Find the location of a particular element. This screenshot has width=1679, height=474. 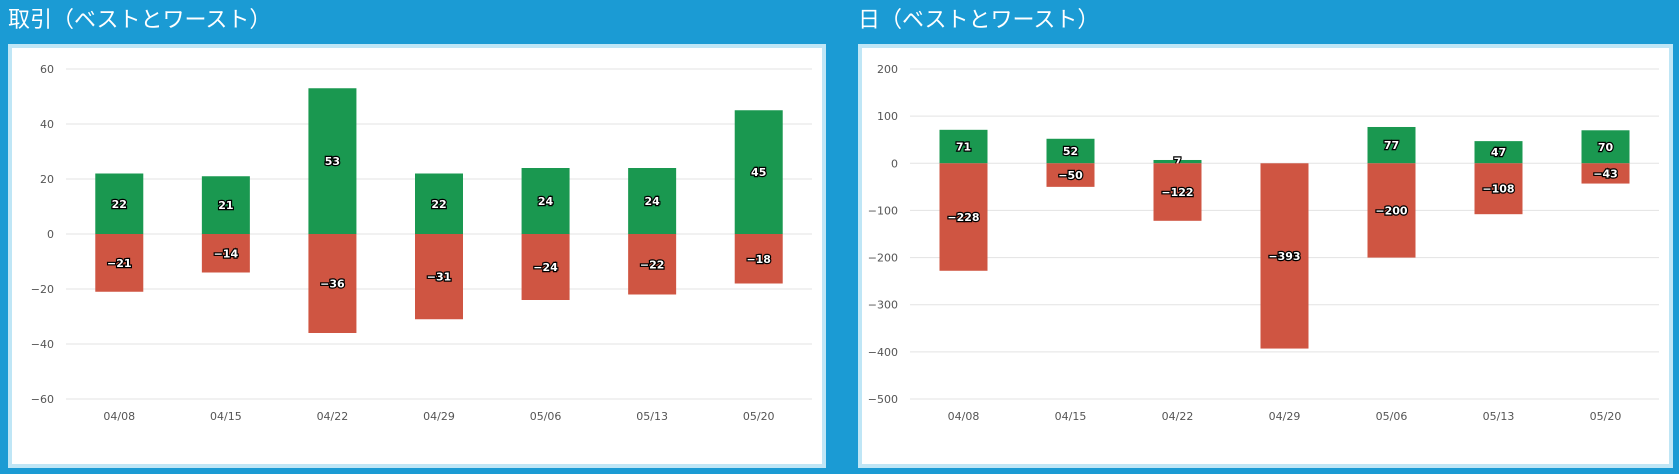

data-label: 47 is located at coordinates (1498, 152).